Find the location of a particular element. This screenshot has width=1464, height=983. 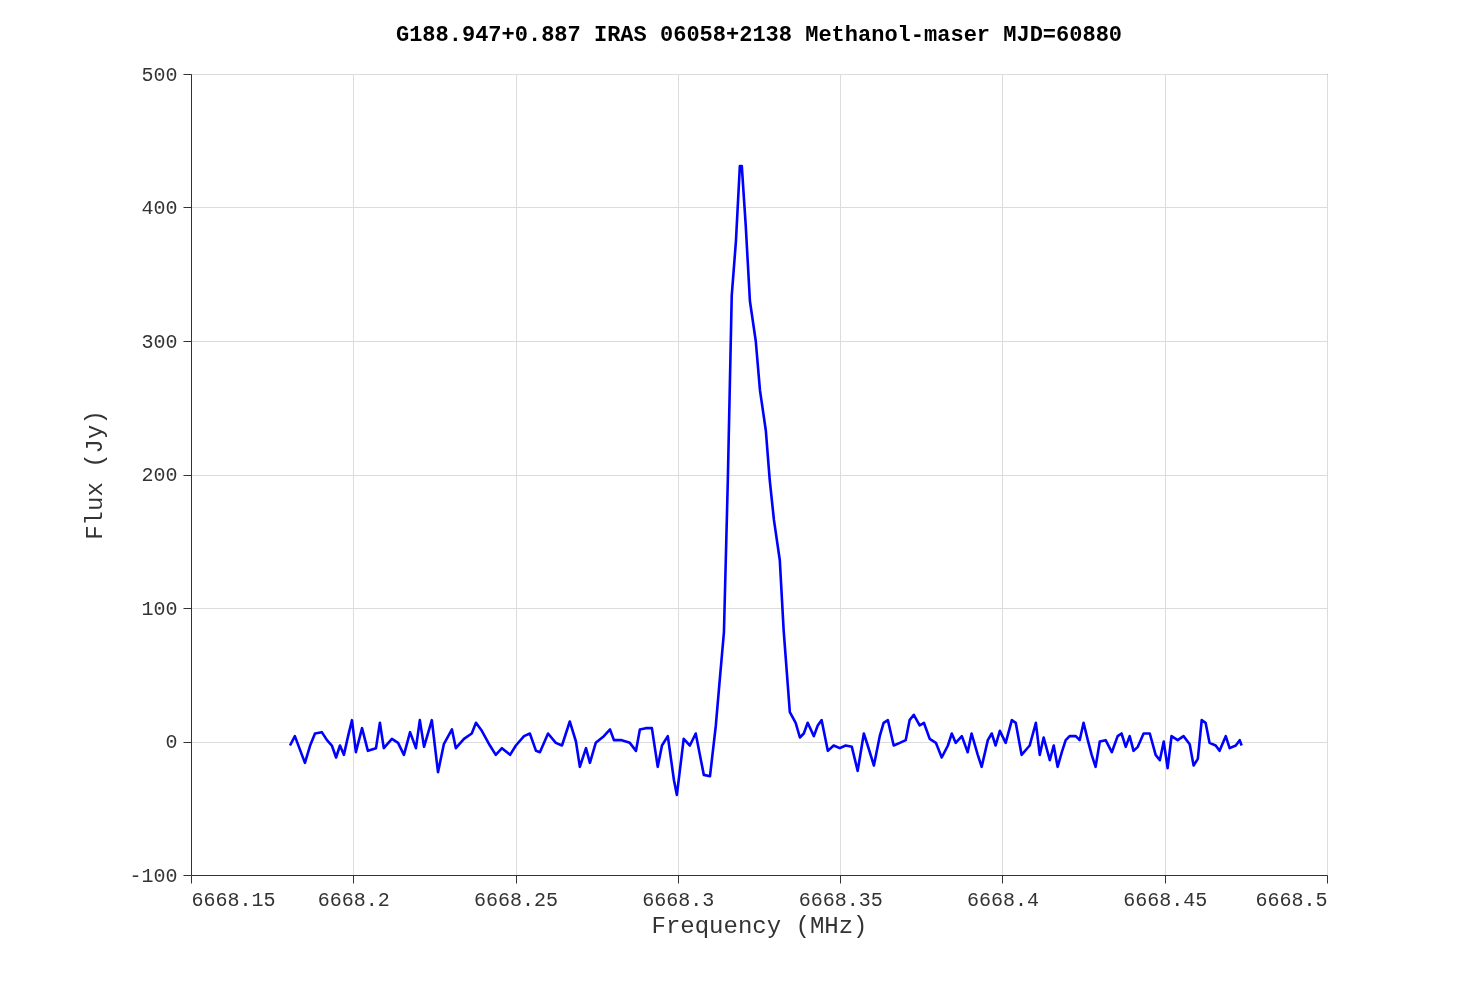

x-tick-label: 6668.3 is located at coordinates (678, 900).